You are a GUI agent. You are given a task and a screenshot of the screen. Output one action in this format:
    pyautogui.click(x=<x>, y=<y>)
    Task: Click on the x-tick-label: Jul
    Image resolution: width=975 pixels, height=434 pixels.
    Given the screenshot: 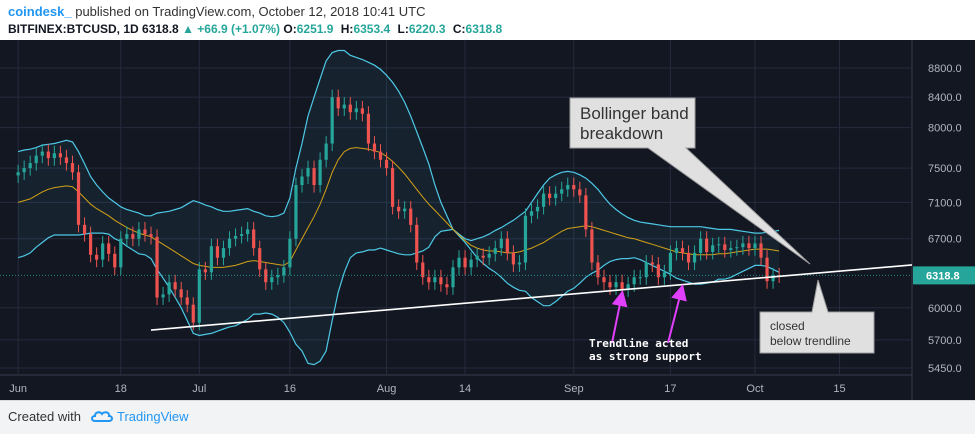 What is the action you would take?
    pyautogui.click(x=199, y=389)
    